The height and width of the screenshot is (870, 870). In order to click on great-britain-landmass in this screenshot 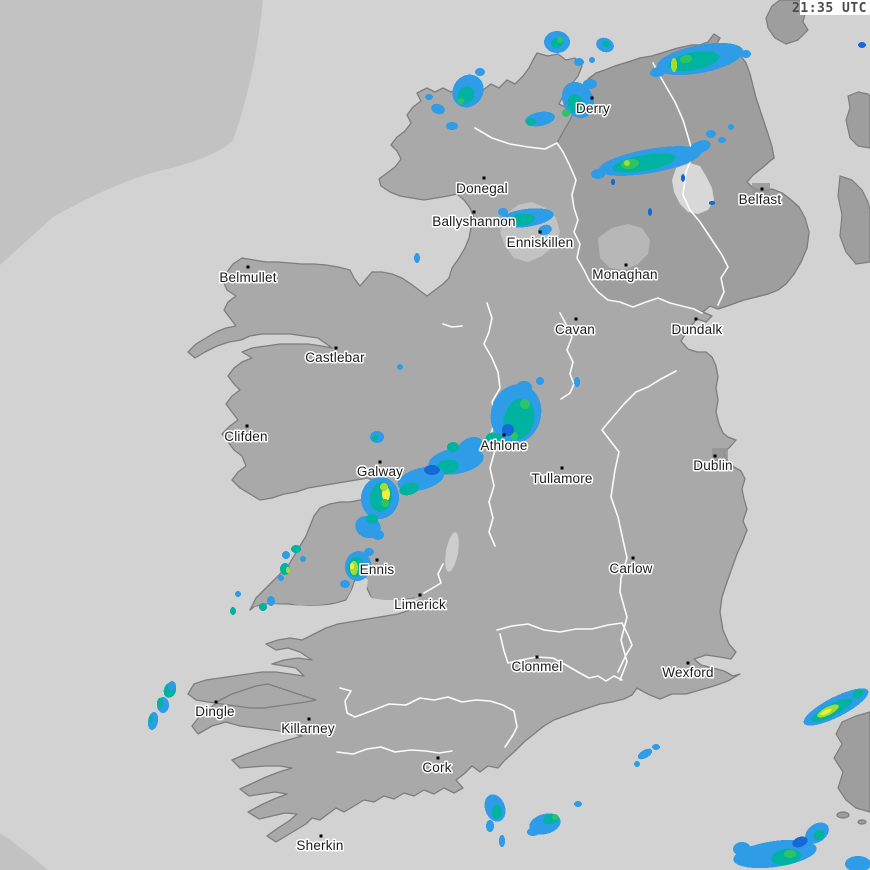, I will do `click(817, 412)`.